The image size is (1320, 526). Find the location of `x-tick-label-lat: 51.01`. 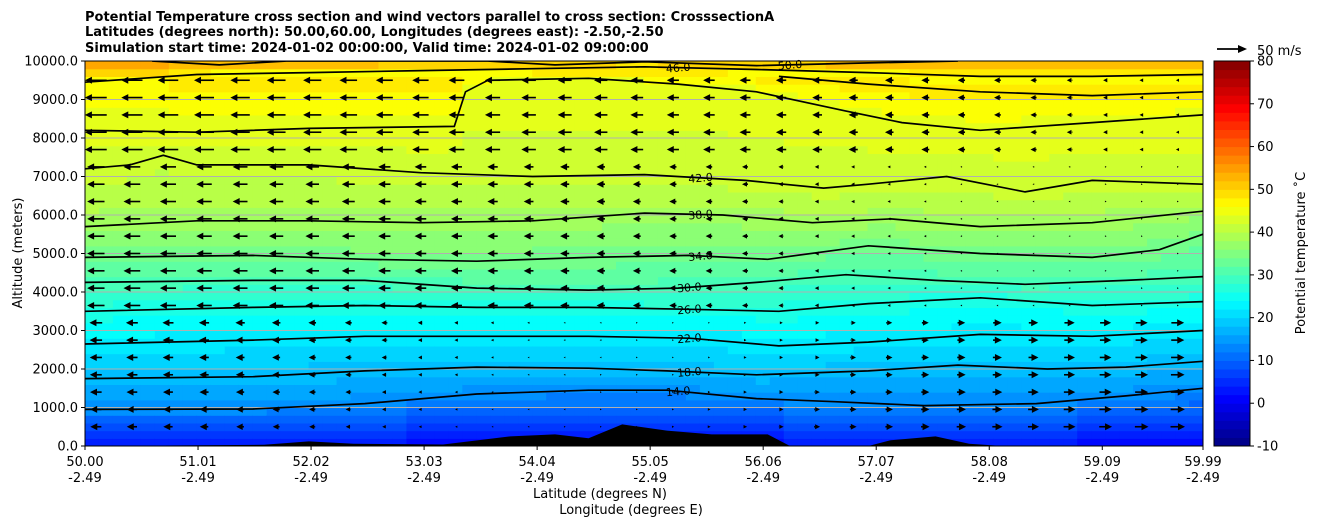

x-tick-label-lat: 51.01 is located at coordinates (197, 462).